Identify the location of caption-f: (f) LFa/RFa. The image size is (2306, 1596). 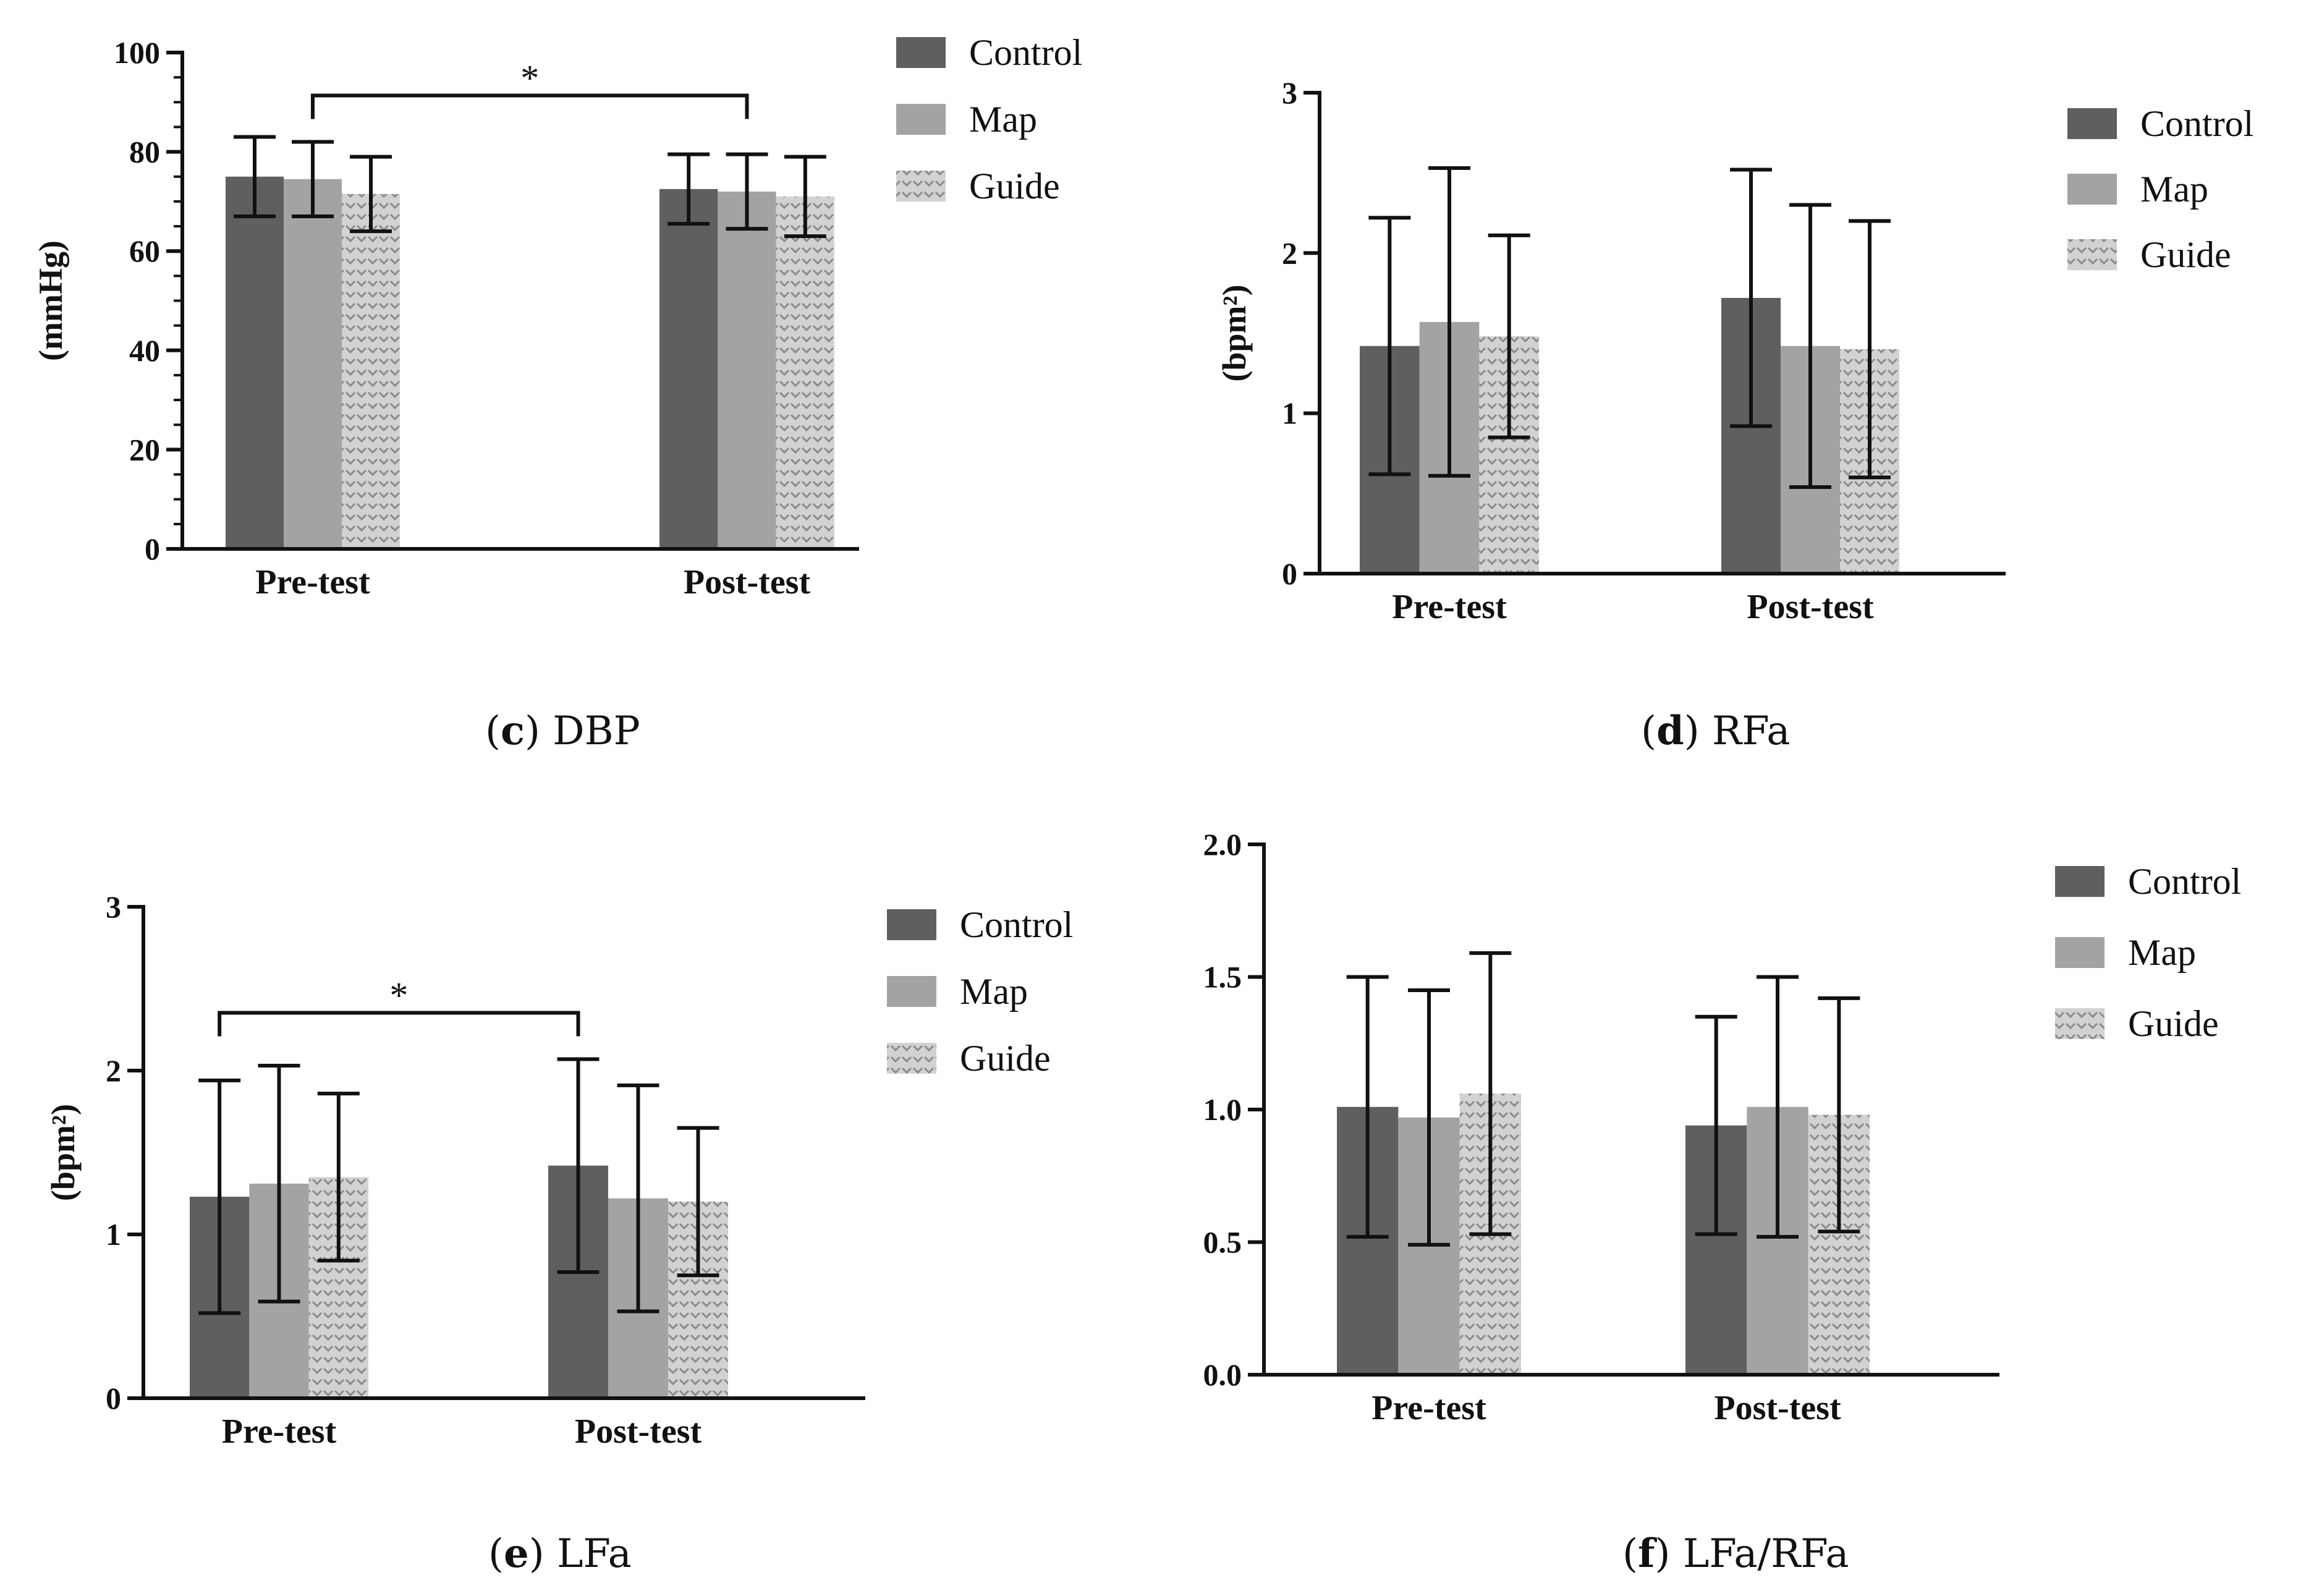
(1736, 1553).